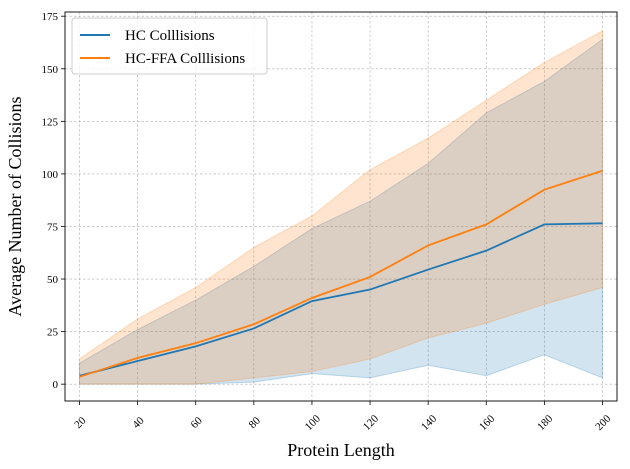  I want to click on y-tick-label: 25, so click(53, 333).